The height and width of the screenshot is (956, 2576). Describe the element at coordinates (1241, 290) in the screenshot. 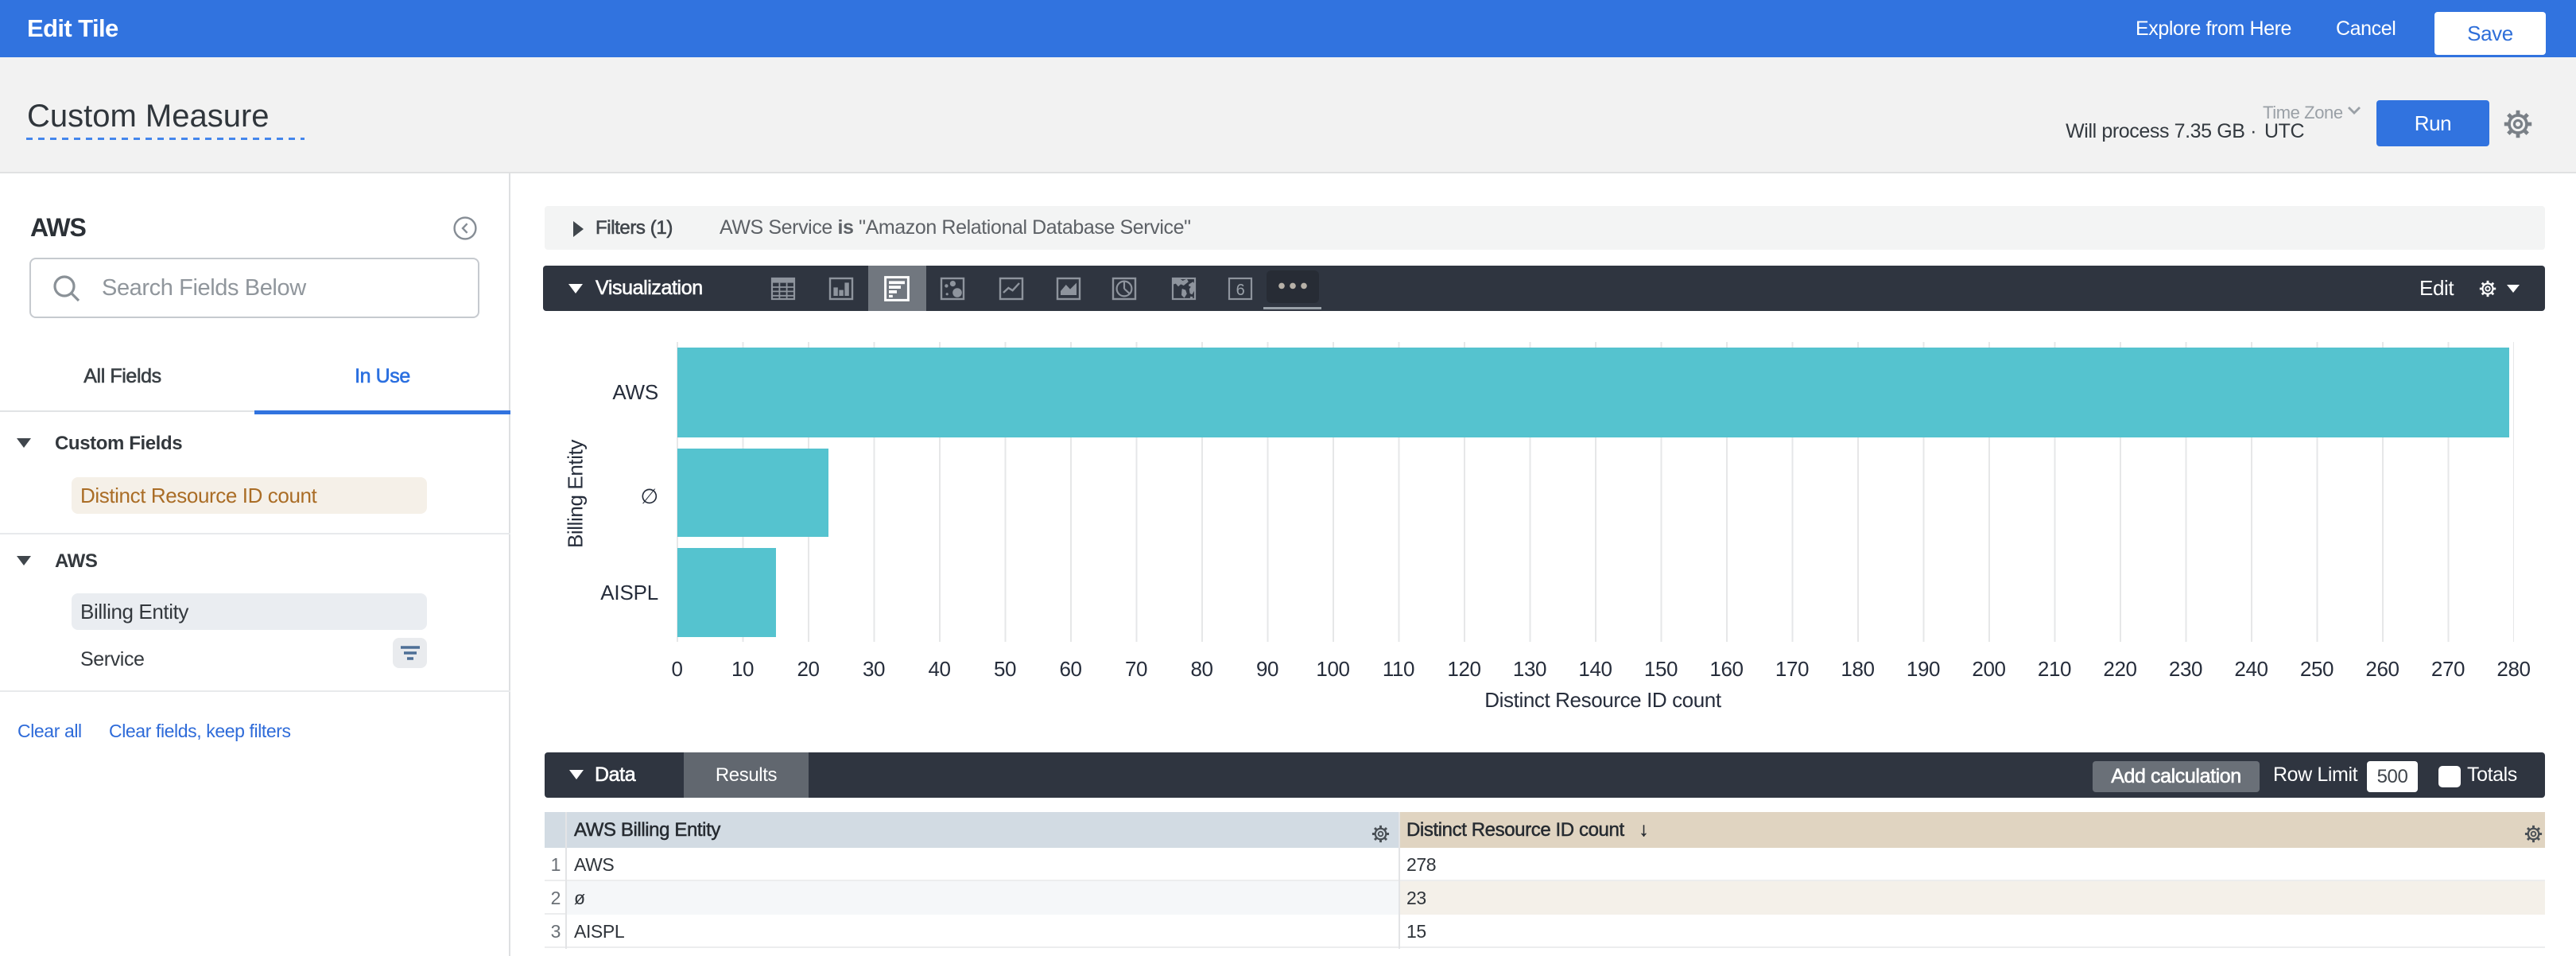

I see `svg-text: 6` at that location.